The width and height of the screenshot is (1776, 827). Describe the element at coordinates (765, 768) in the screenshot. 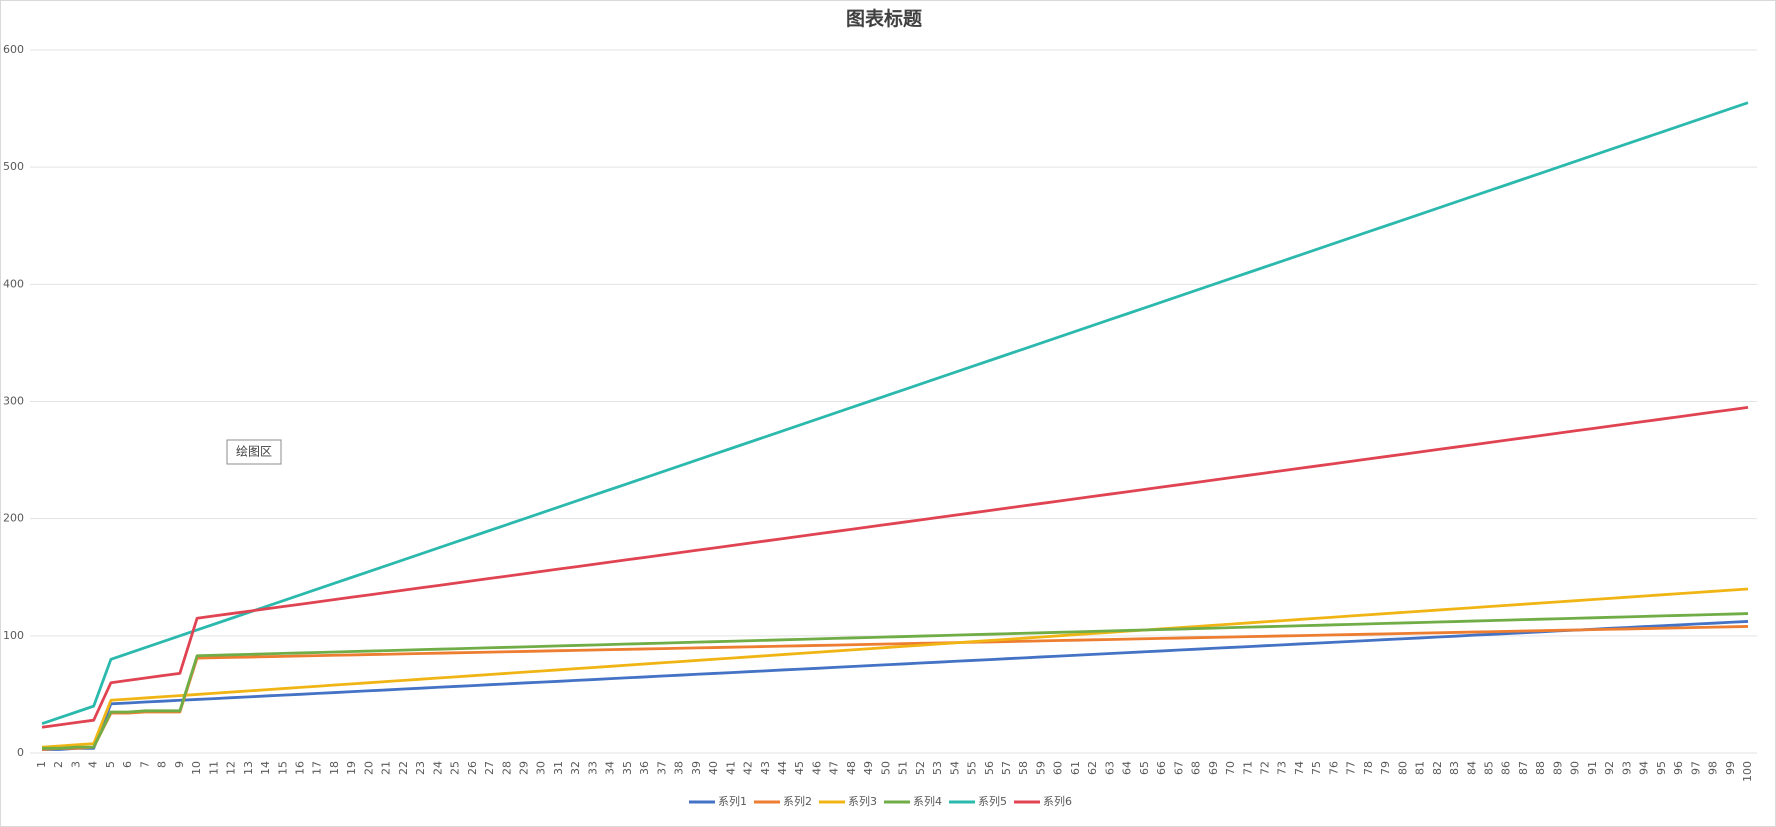

I see `x-tick-label: 43` at that location.